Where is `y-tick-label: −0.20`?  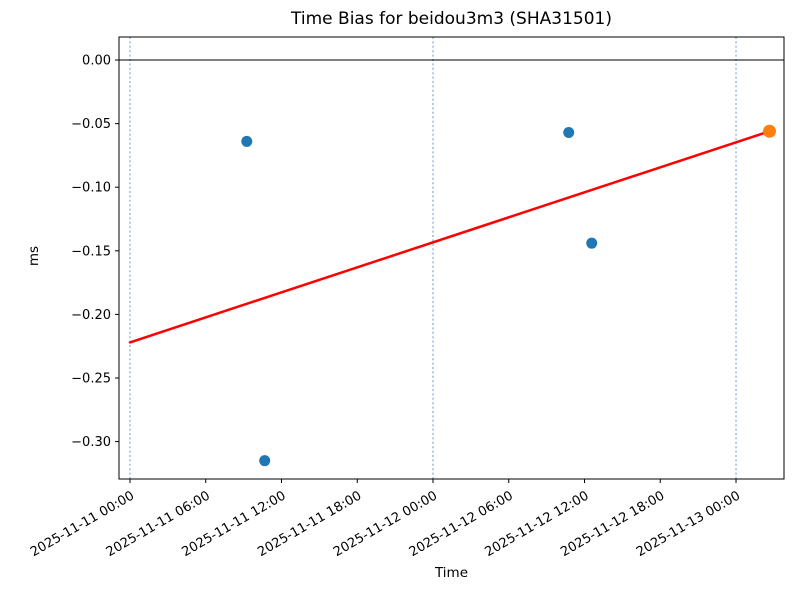 y-tick-label: −0.20 is located at coordinates (91, 315).